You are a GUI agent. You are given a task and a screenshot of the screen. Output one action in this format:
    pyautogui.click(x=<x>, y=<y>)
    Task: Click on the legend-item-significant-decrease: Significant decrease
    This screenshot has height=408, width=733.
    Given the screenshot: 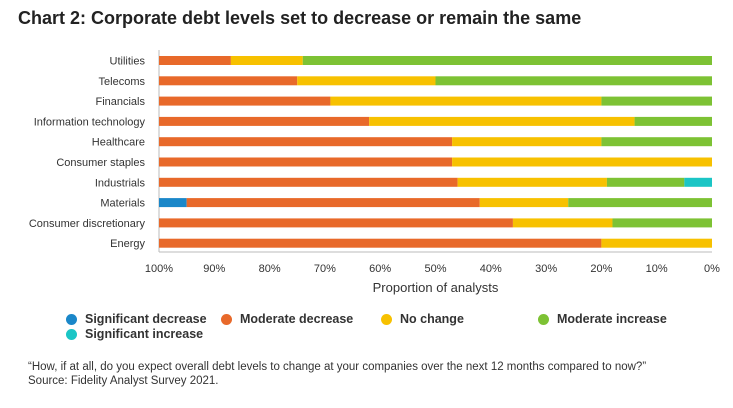 What is the action you would take?
    pyautogui.click(x=136, y=319)
    